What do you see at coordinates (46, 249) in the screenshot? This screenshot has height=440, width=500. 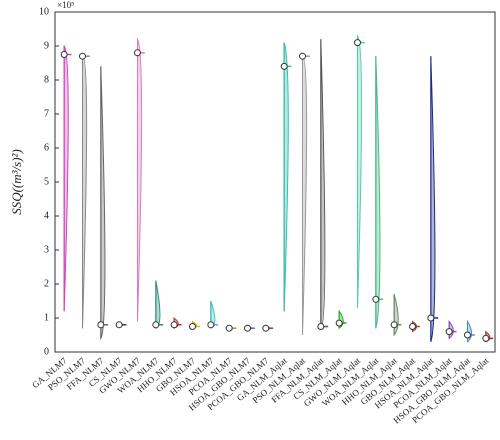 I see `y-tick-label: 3` at bounding box center [46, 249].